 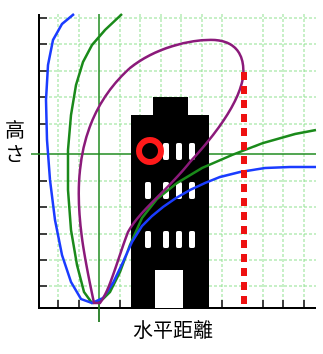 I want to click on y-axis-label-char-1: 高, so click(x=15, y=130).